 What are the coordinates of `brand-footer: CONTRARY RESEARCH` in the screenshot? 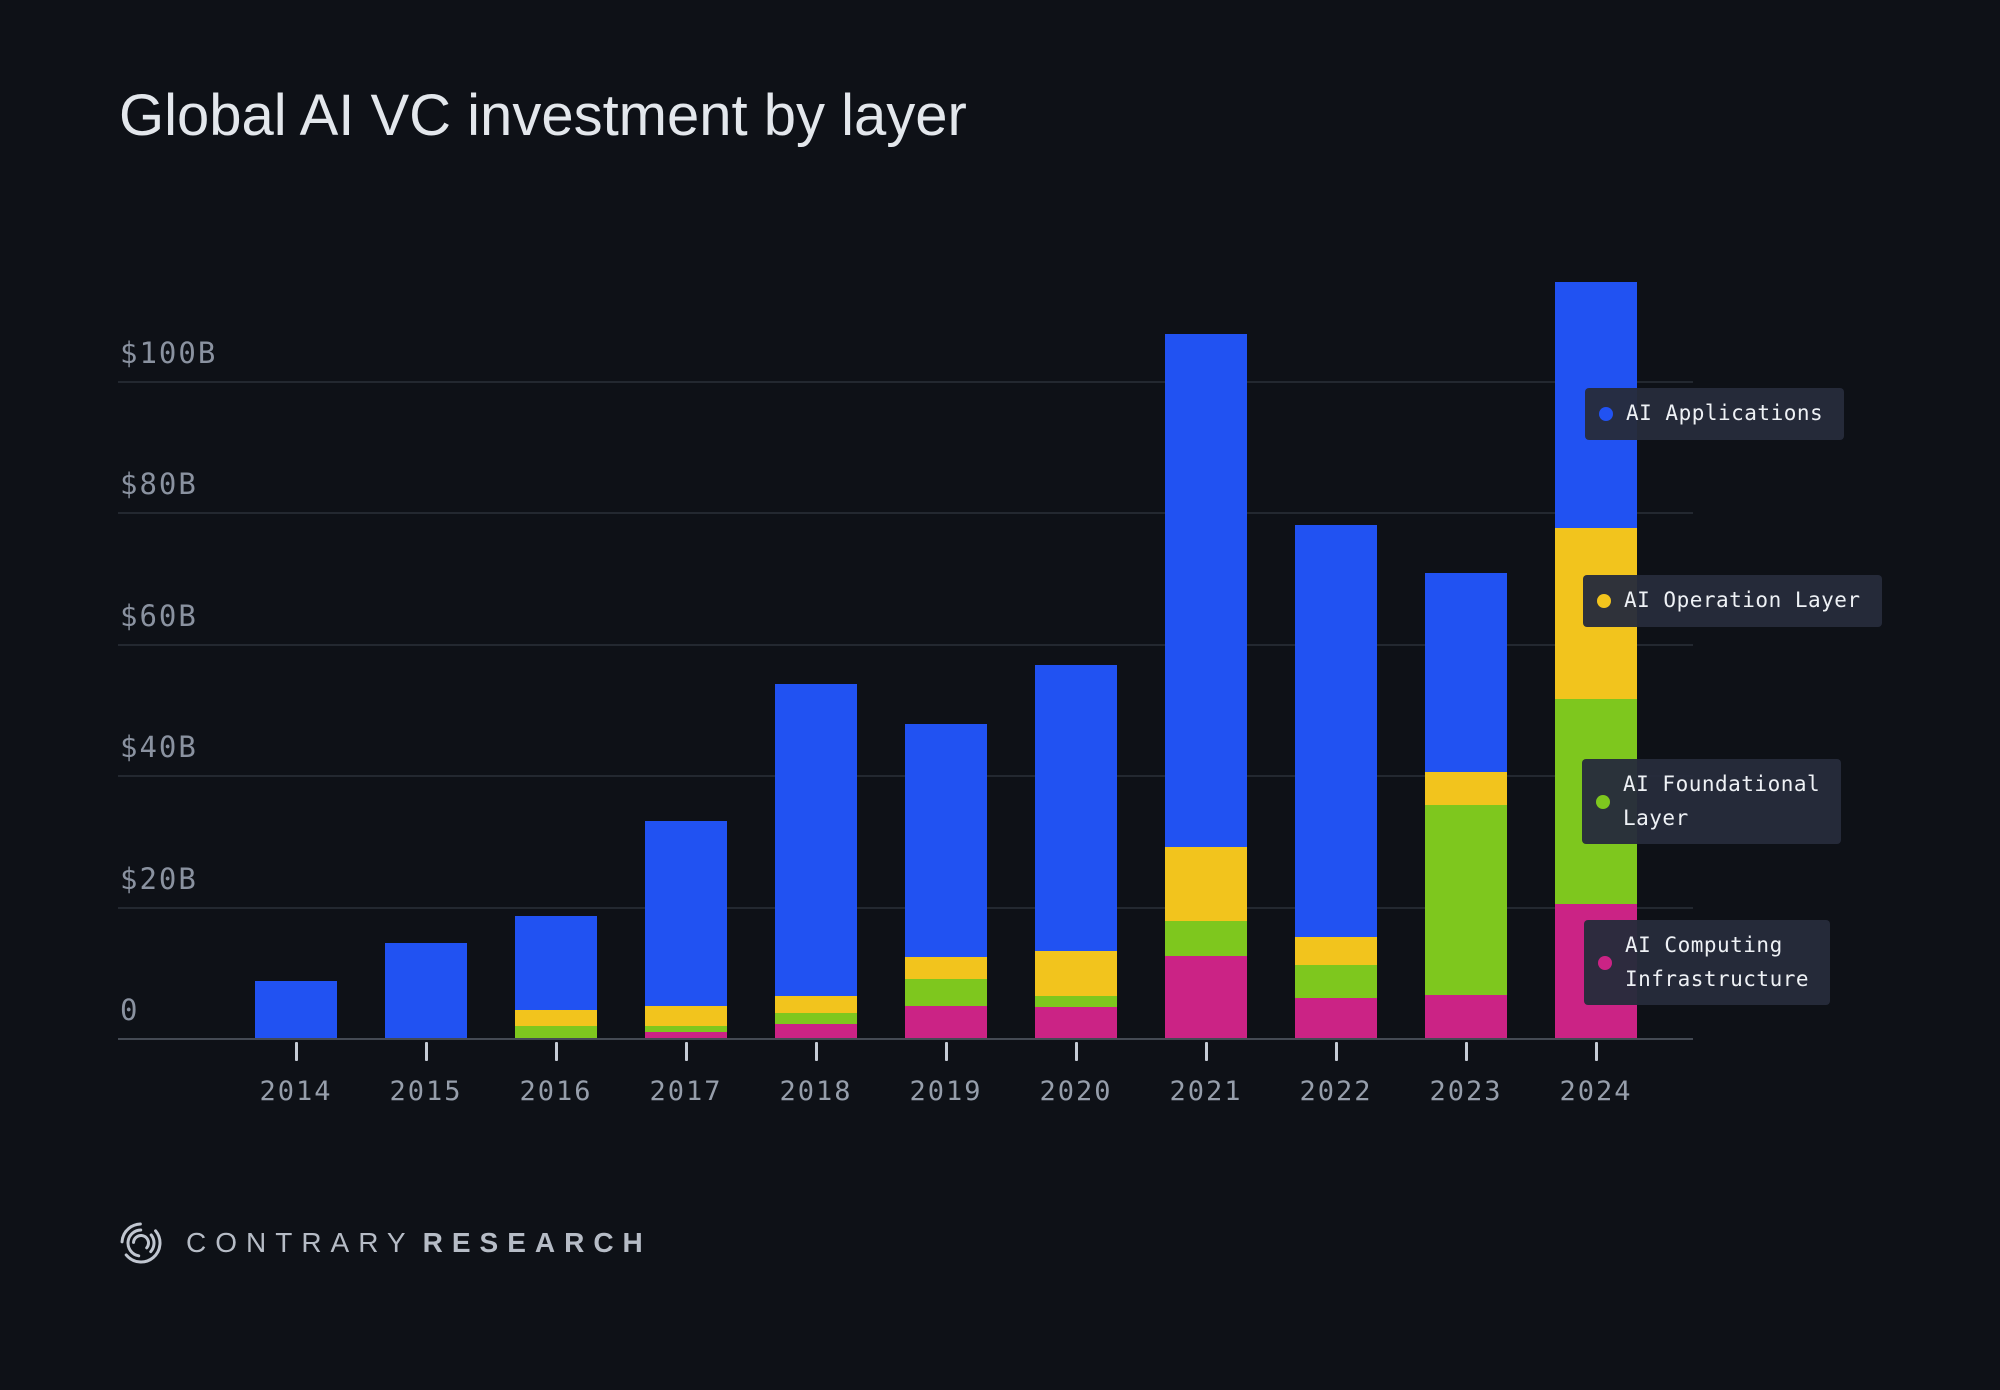 It's located at (385, 1243).